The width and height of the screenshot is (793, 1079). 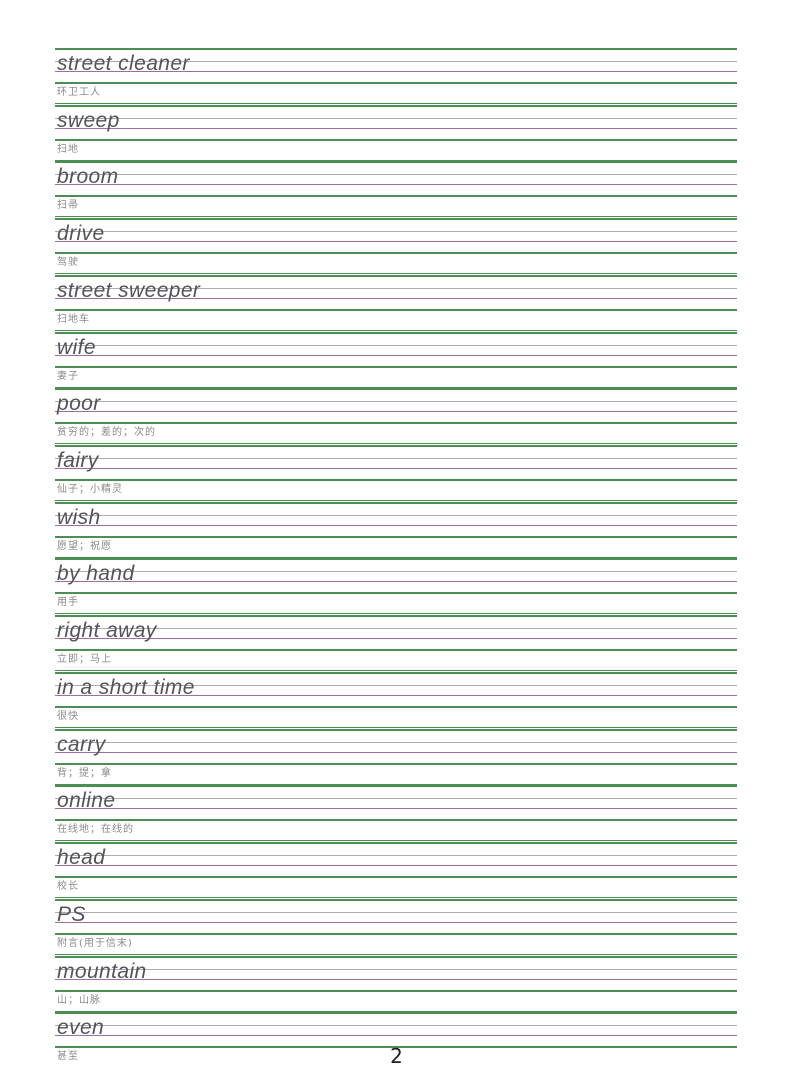 What do you see at coordinates (396, 303) in the screenshot?
I see `vocab-entry: street sweeper 扫地车` at bounding box center [396, 303].